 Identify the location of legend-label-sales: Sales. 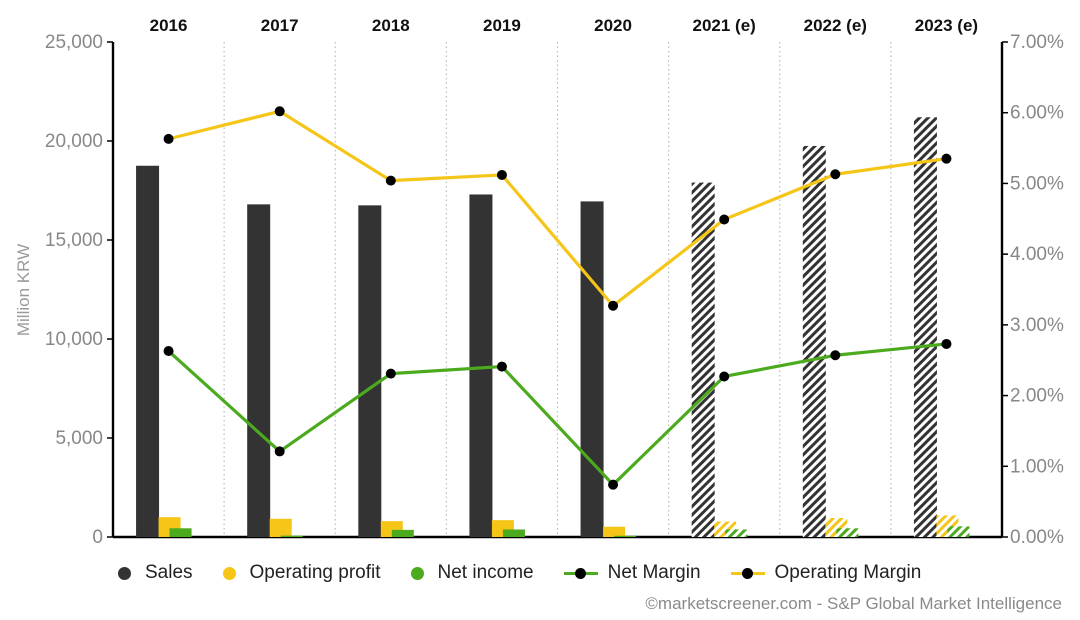
(169, 572).